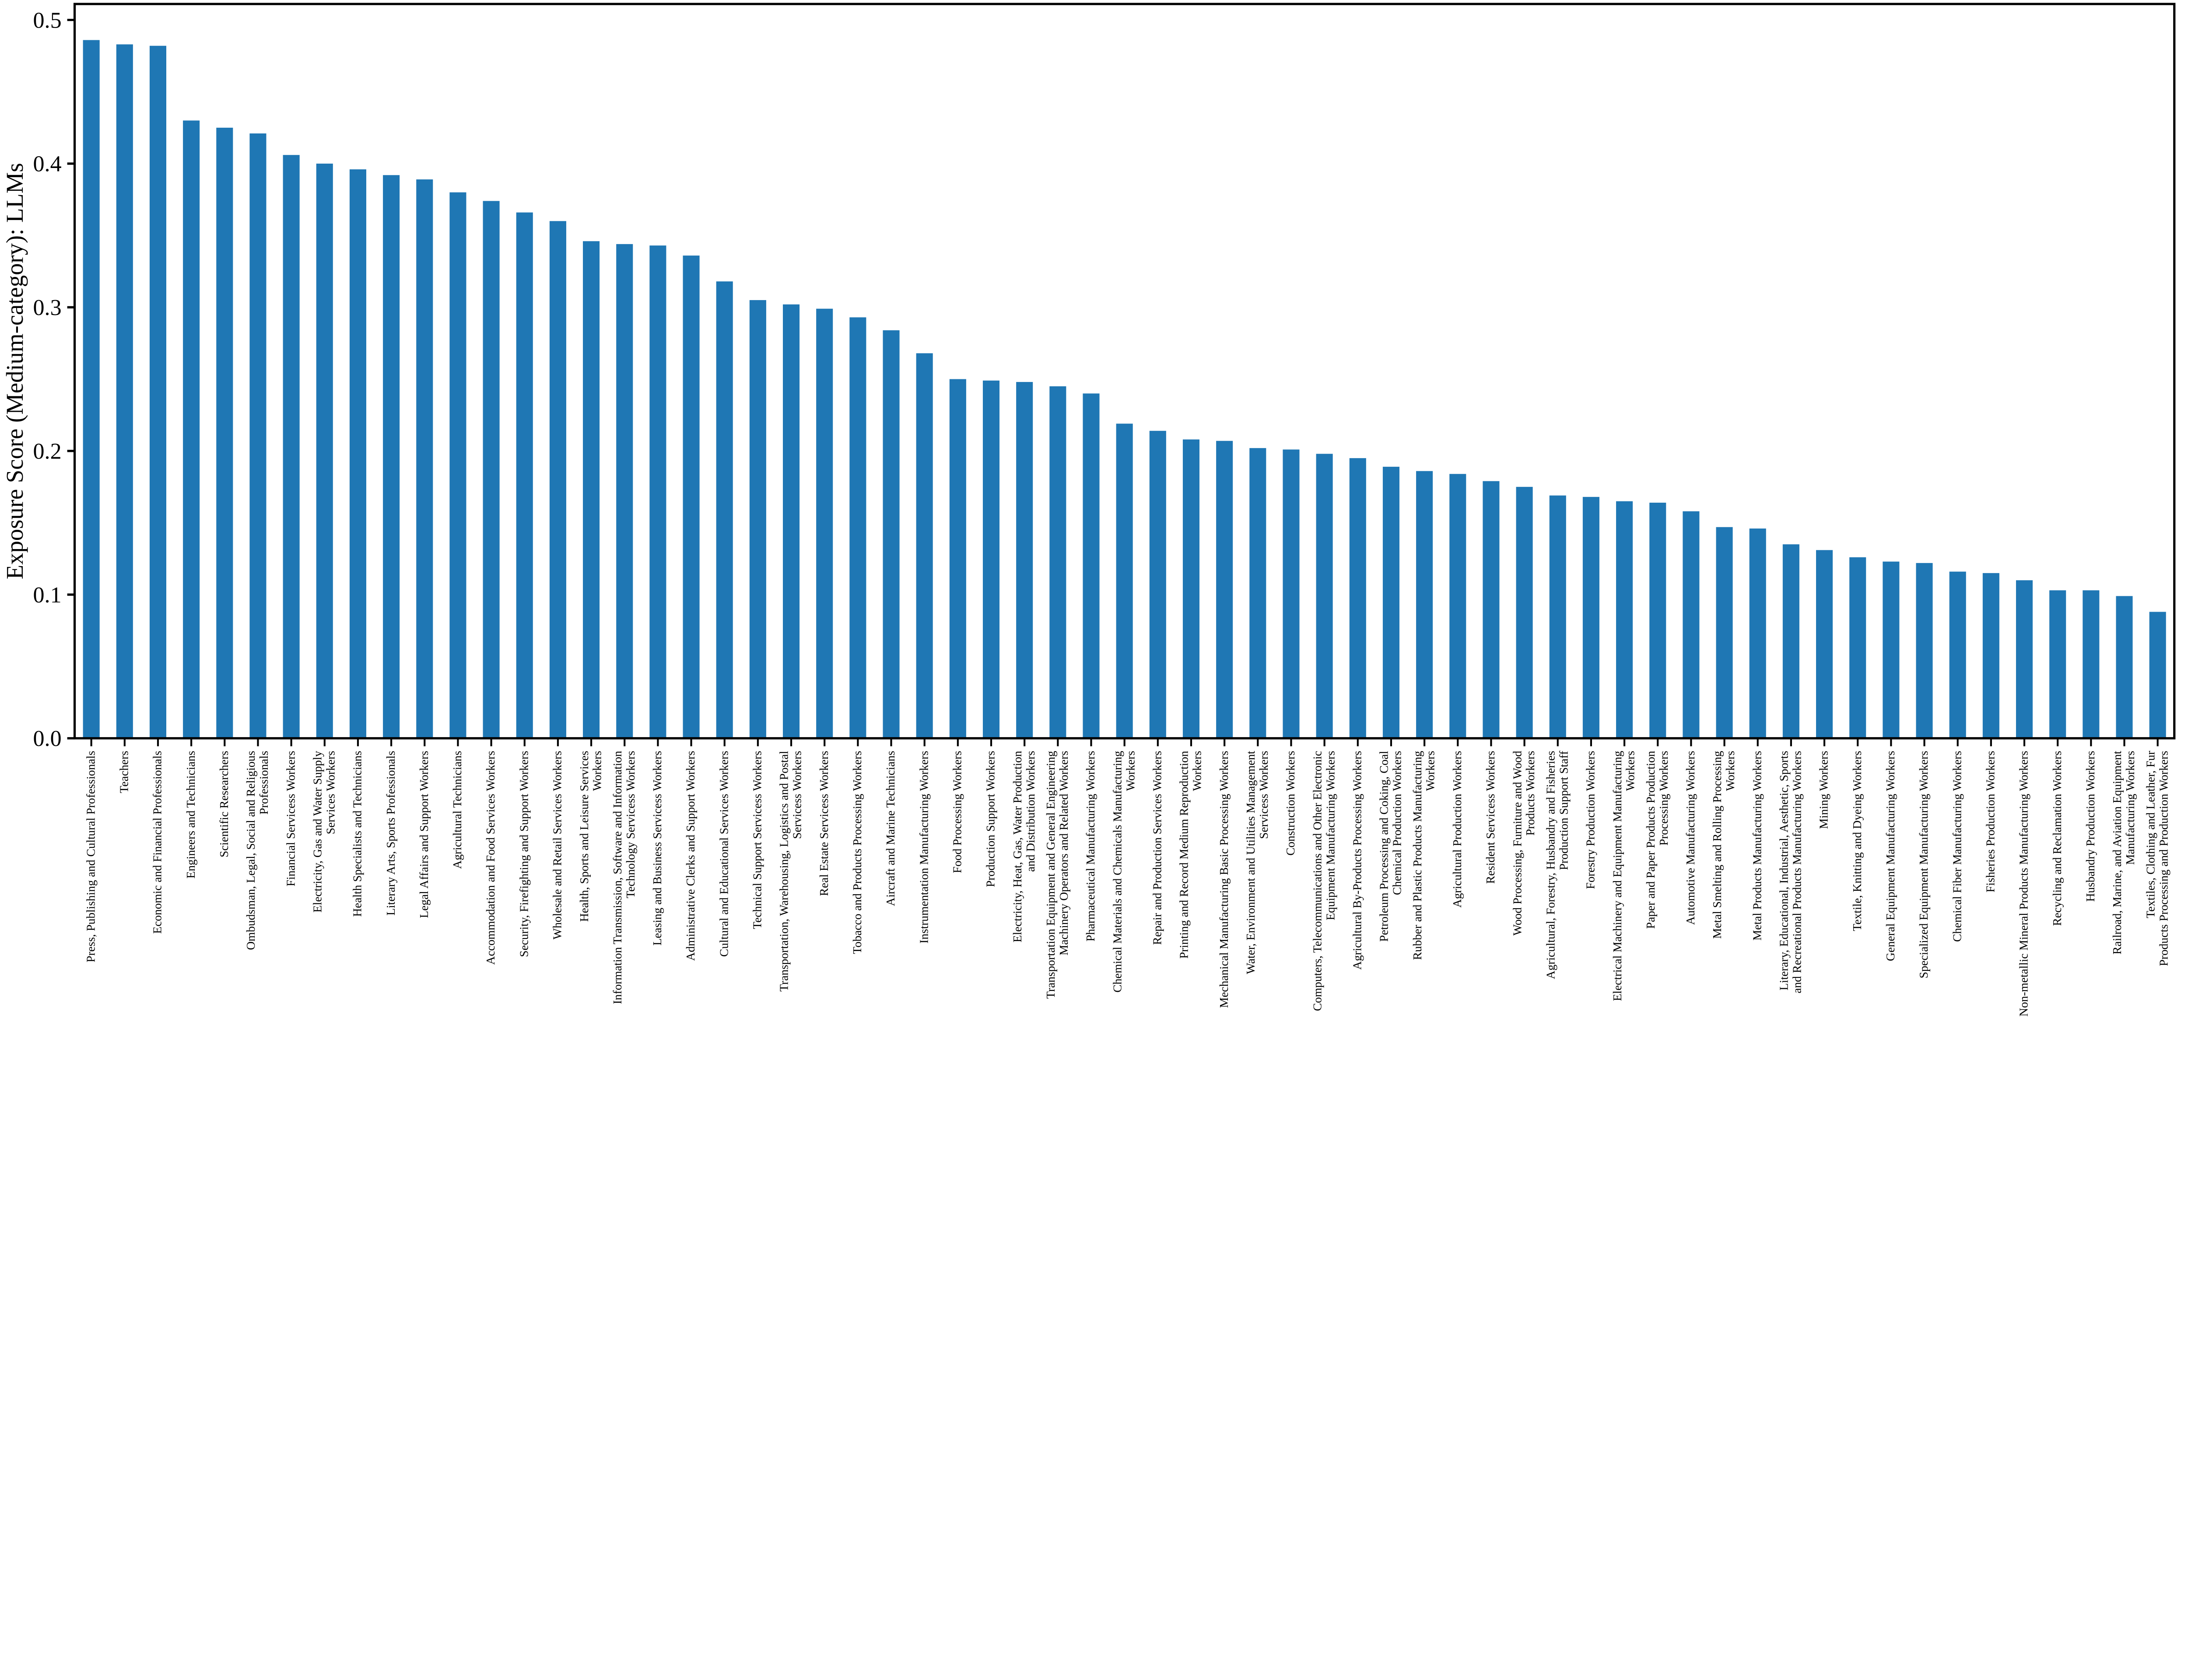  What do you see at coordinates (924, 847) in the screenshot?
I see `x-tick-label: Instrumentation Manufacturing Workers` at bounding box center [924, 847].